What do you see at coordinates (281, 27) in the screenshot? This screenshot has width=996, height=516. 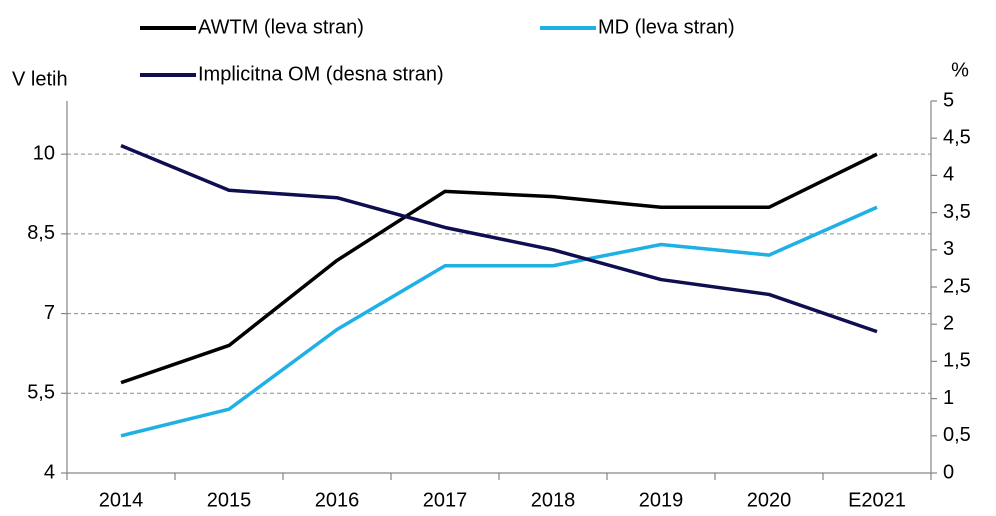 I see `legend-label: AWTM (leva stran)` at bounding box center [281, 27].